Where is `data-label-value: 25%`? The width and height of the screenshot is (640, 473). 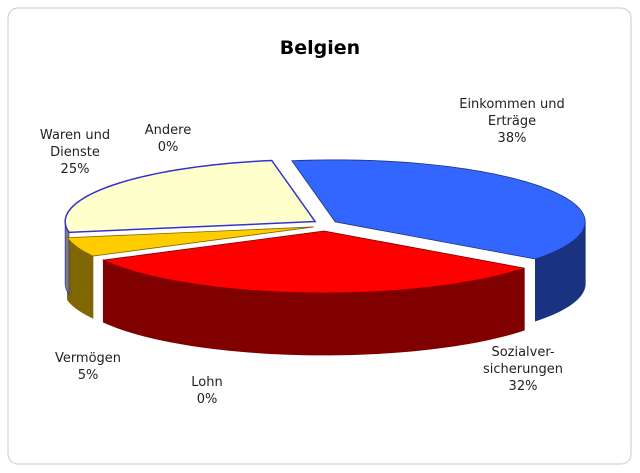
data-label-value: 25% is located at coordinates (75, 169).